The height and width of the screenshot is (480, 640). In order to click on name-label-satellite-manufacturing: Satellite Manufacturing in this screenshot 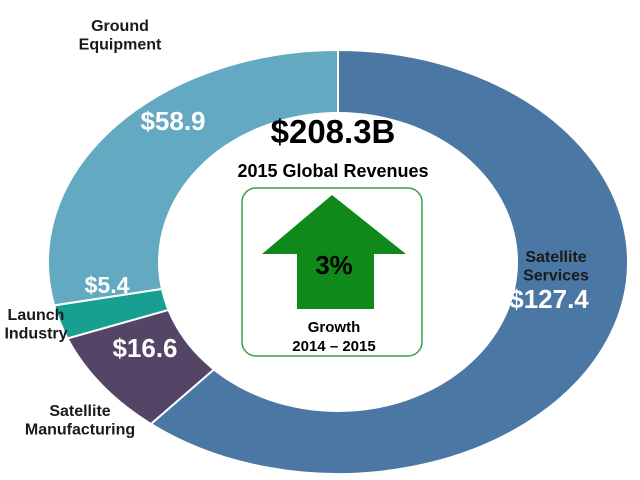, I will do `click(80, 420)`.